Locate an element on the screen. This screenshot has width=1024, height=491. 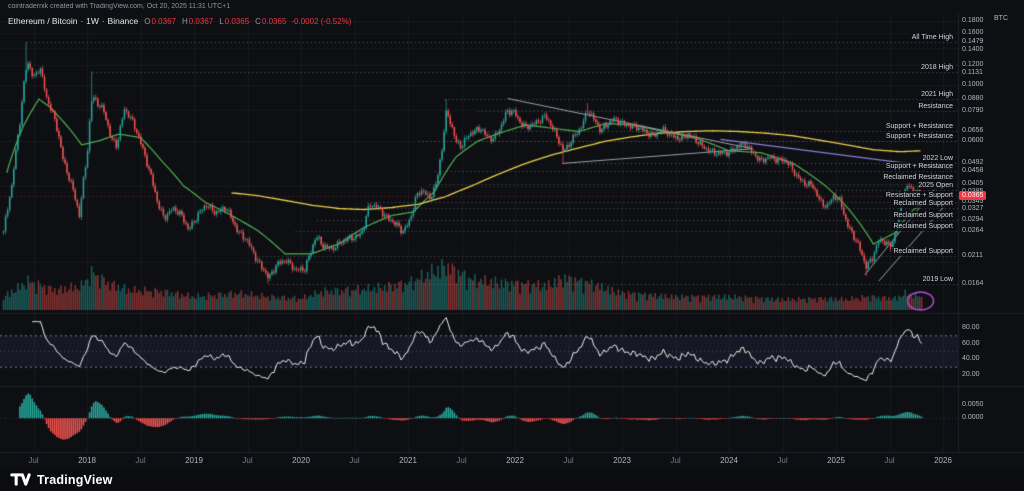
open-label: O is located at coordinates (147, 21).